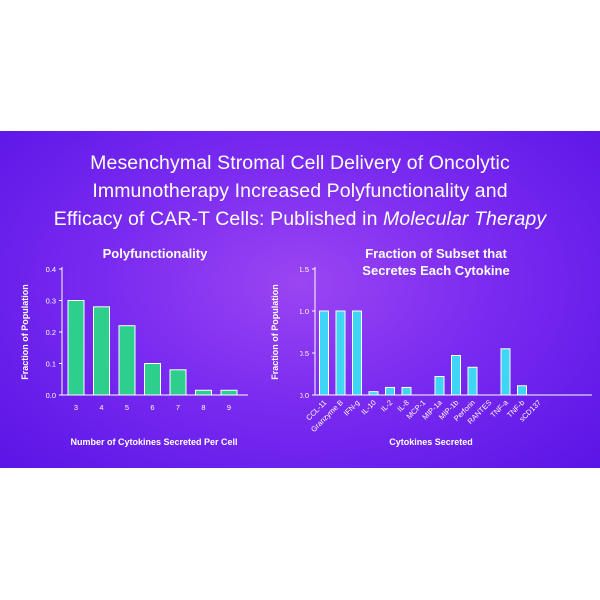  What do you see at coordinates (436, 253) in the screenshot?
I see `chart-title: Fraction of Subset that` at bounding box center [436, 253].